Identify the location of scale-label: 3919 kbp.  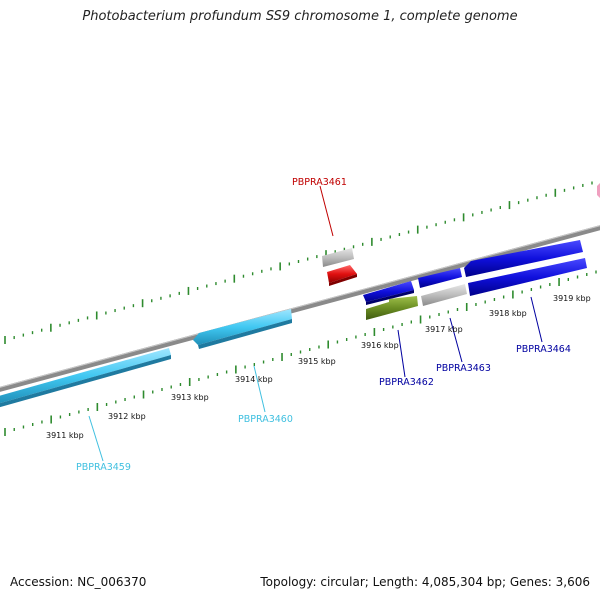
(572, 298).